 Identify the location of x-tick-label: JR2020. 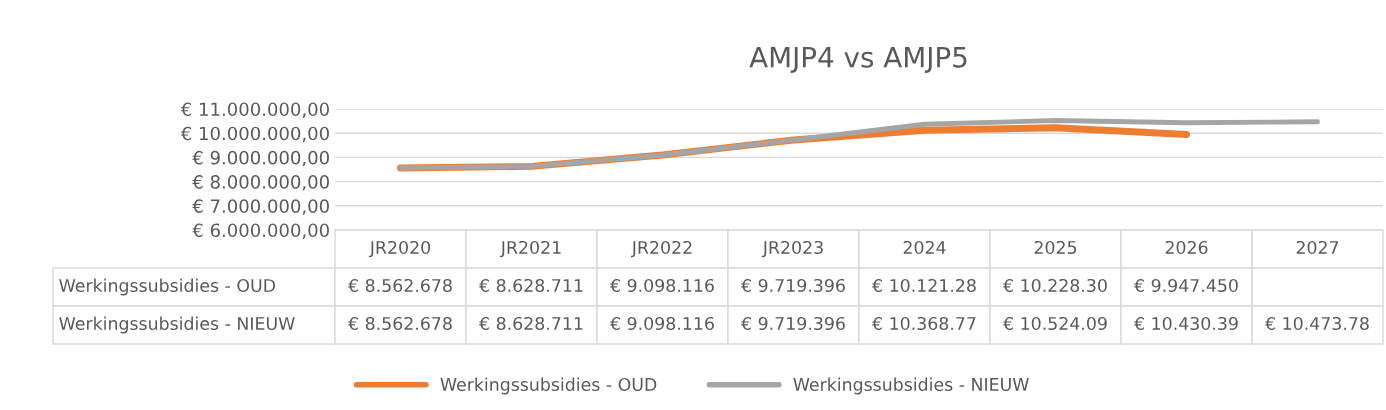
(399, 249).